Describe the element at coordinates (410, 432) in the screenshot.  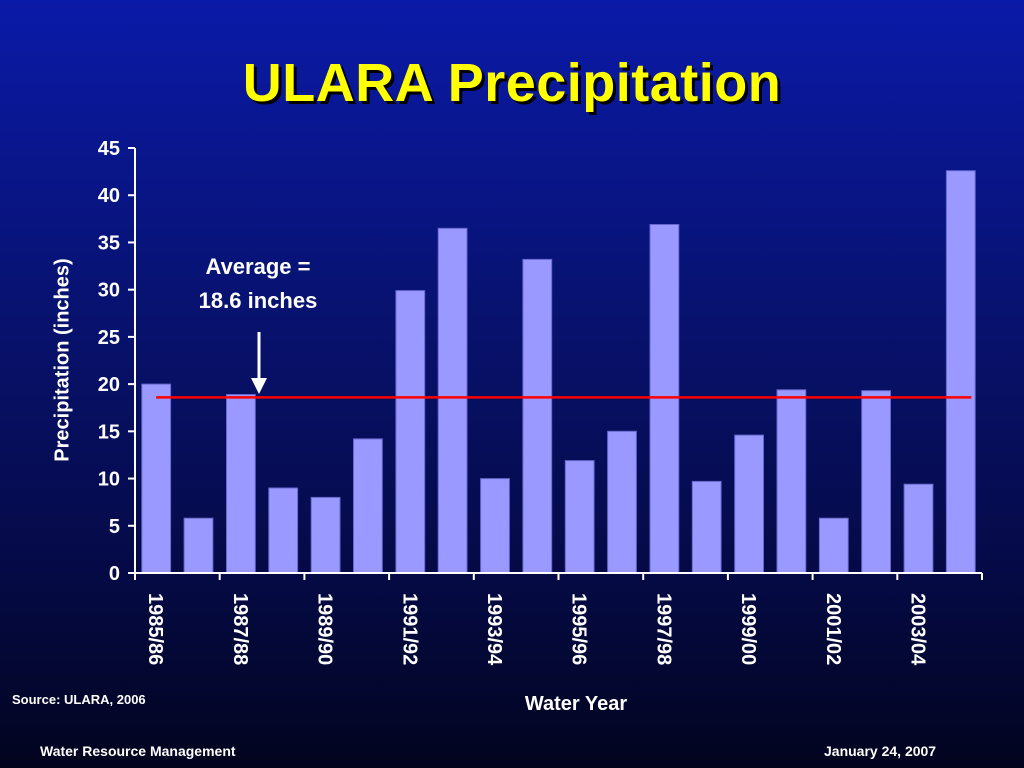
I see `bar-1991/92` at that location.